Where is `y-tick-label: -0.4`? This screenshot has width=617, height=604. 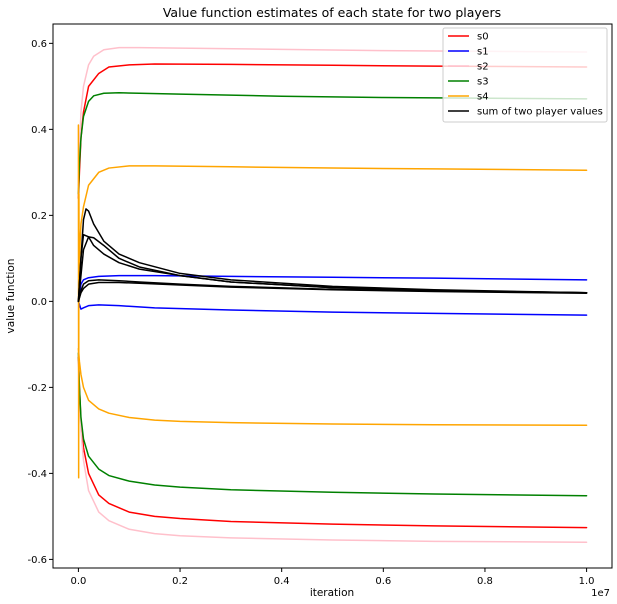 y-tick-label: -0.4 is located at coordinates (37, 474).